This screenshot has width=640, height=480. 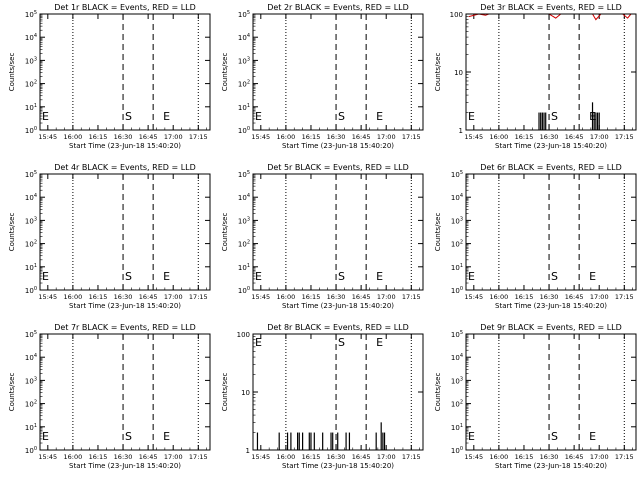 What do you see at coordinates (458, 73) in the screenshot?
I see `y-tick-label: 10` at bounding box center [458, 73].